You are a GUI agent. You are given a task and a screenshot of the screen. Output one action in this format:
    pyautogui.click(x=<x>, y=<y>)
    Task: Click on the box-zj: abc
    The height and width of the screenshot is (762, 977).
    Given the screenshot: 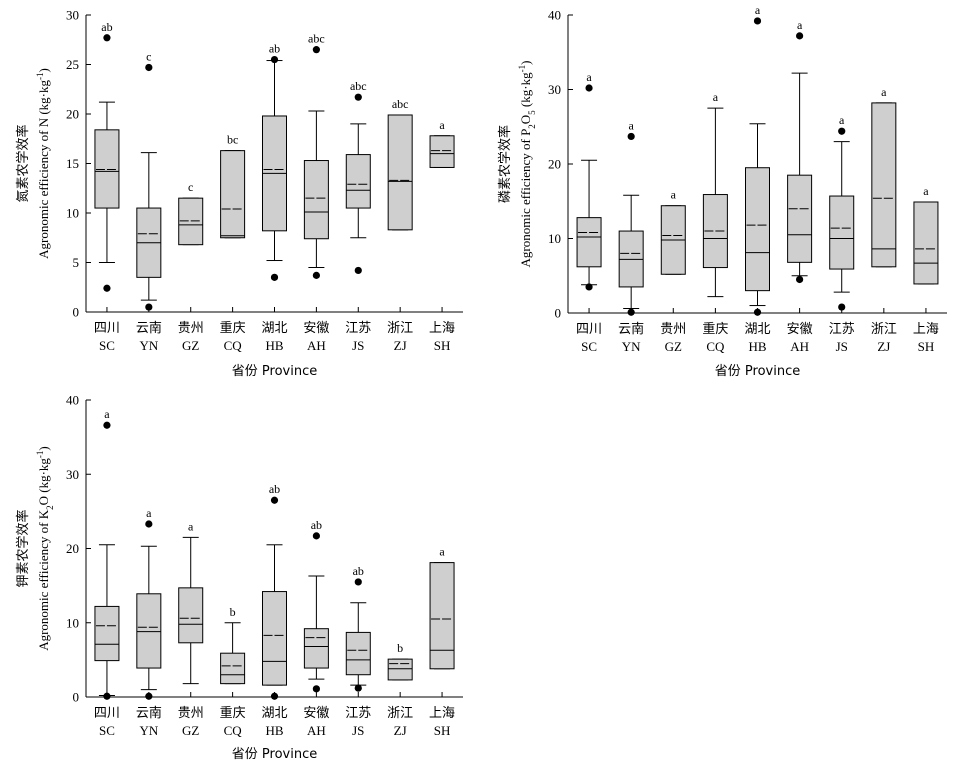 What is the action you would take?
    pyautogui.click(x=400, y=164)
    